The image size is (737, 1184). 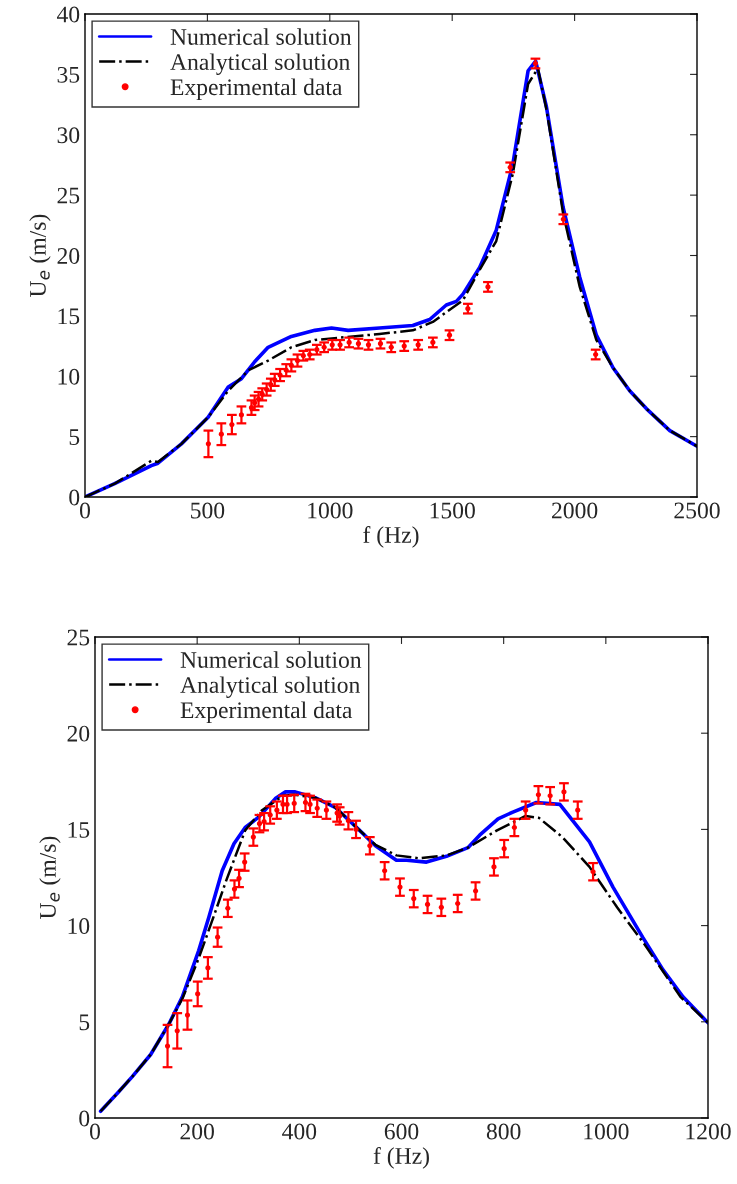 I want to click on y-tick-label: 35, so click(x=68, y=74).